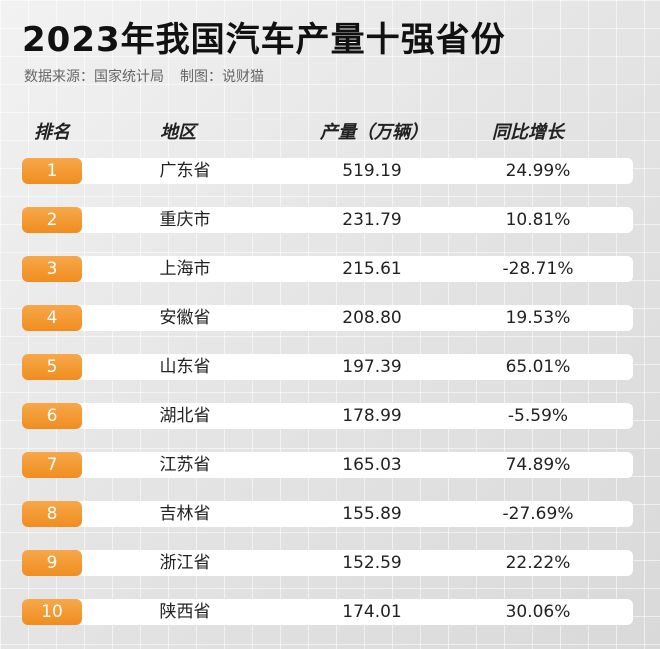  What do you see at coordinates (185, 465) in the screenshot?
I see `region-cell: 江苏省` at bounding box center [185, 465].